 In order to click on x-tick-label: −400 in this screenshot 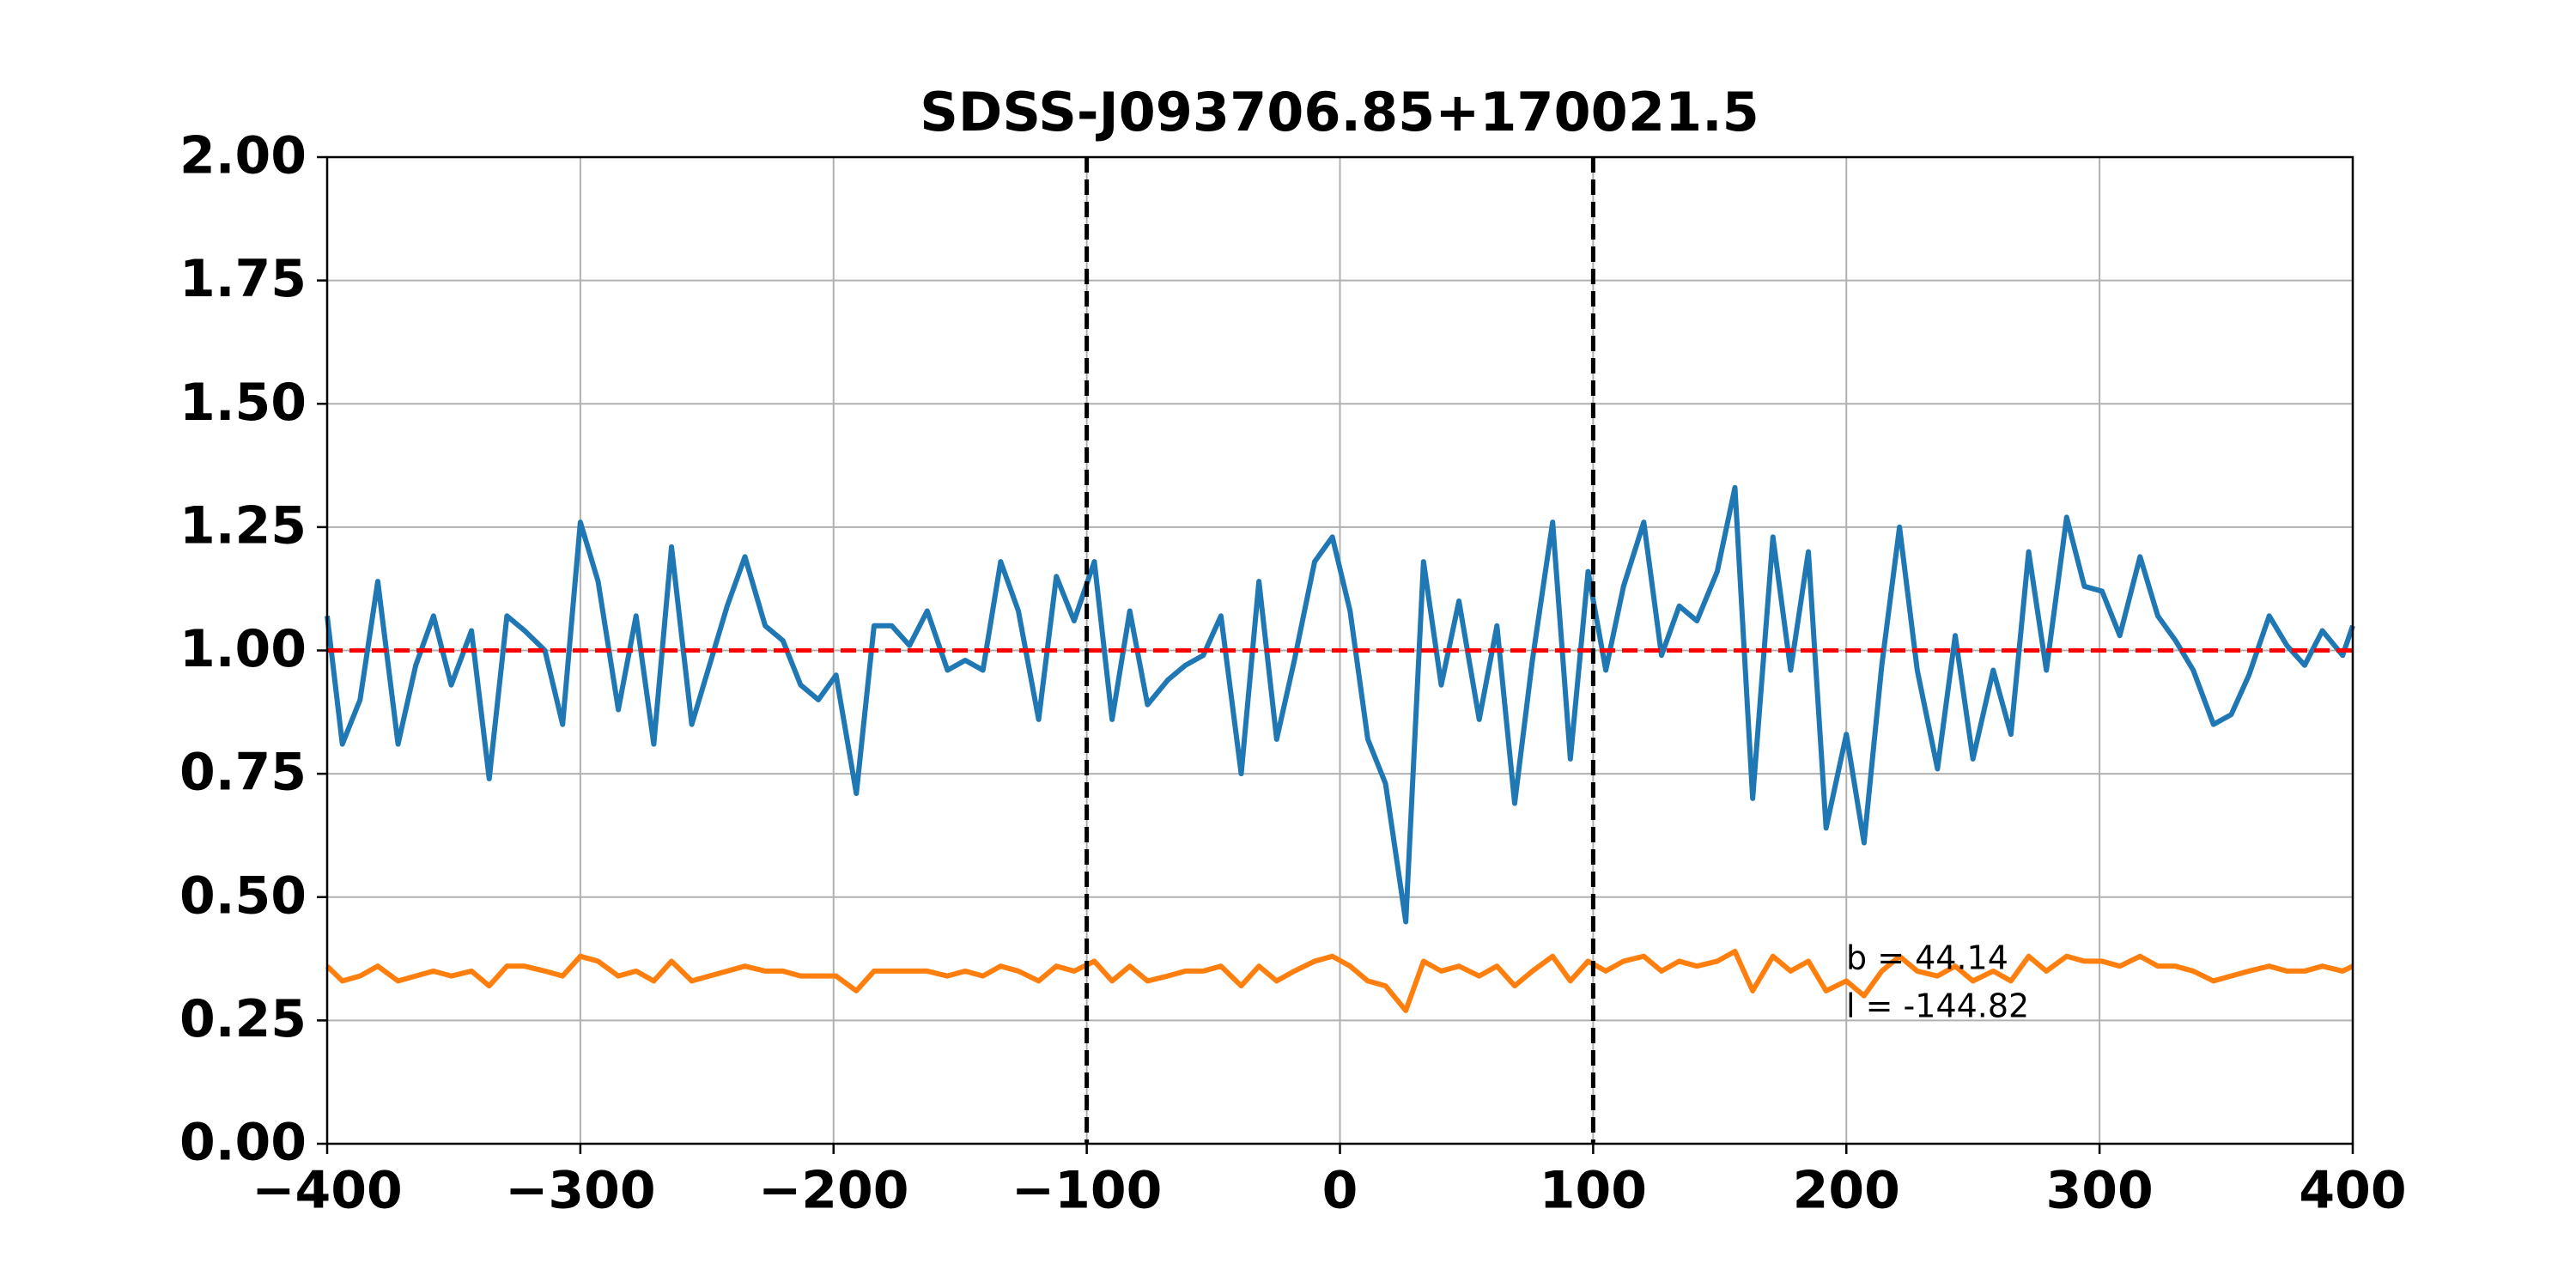, I will do `click(327, 1191)`.